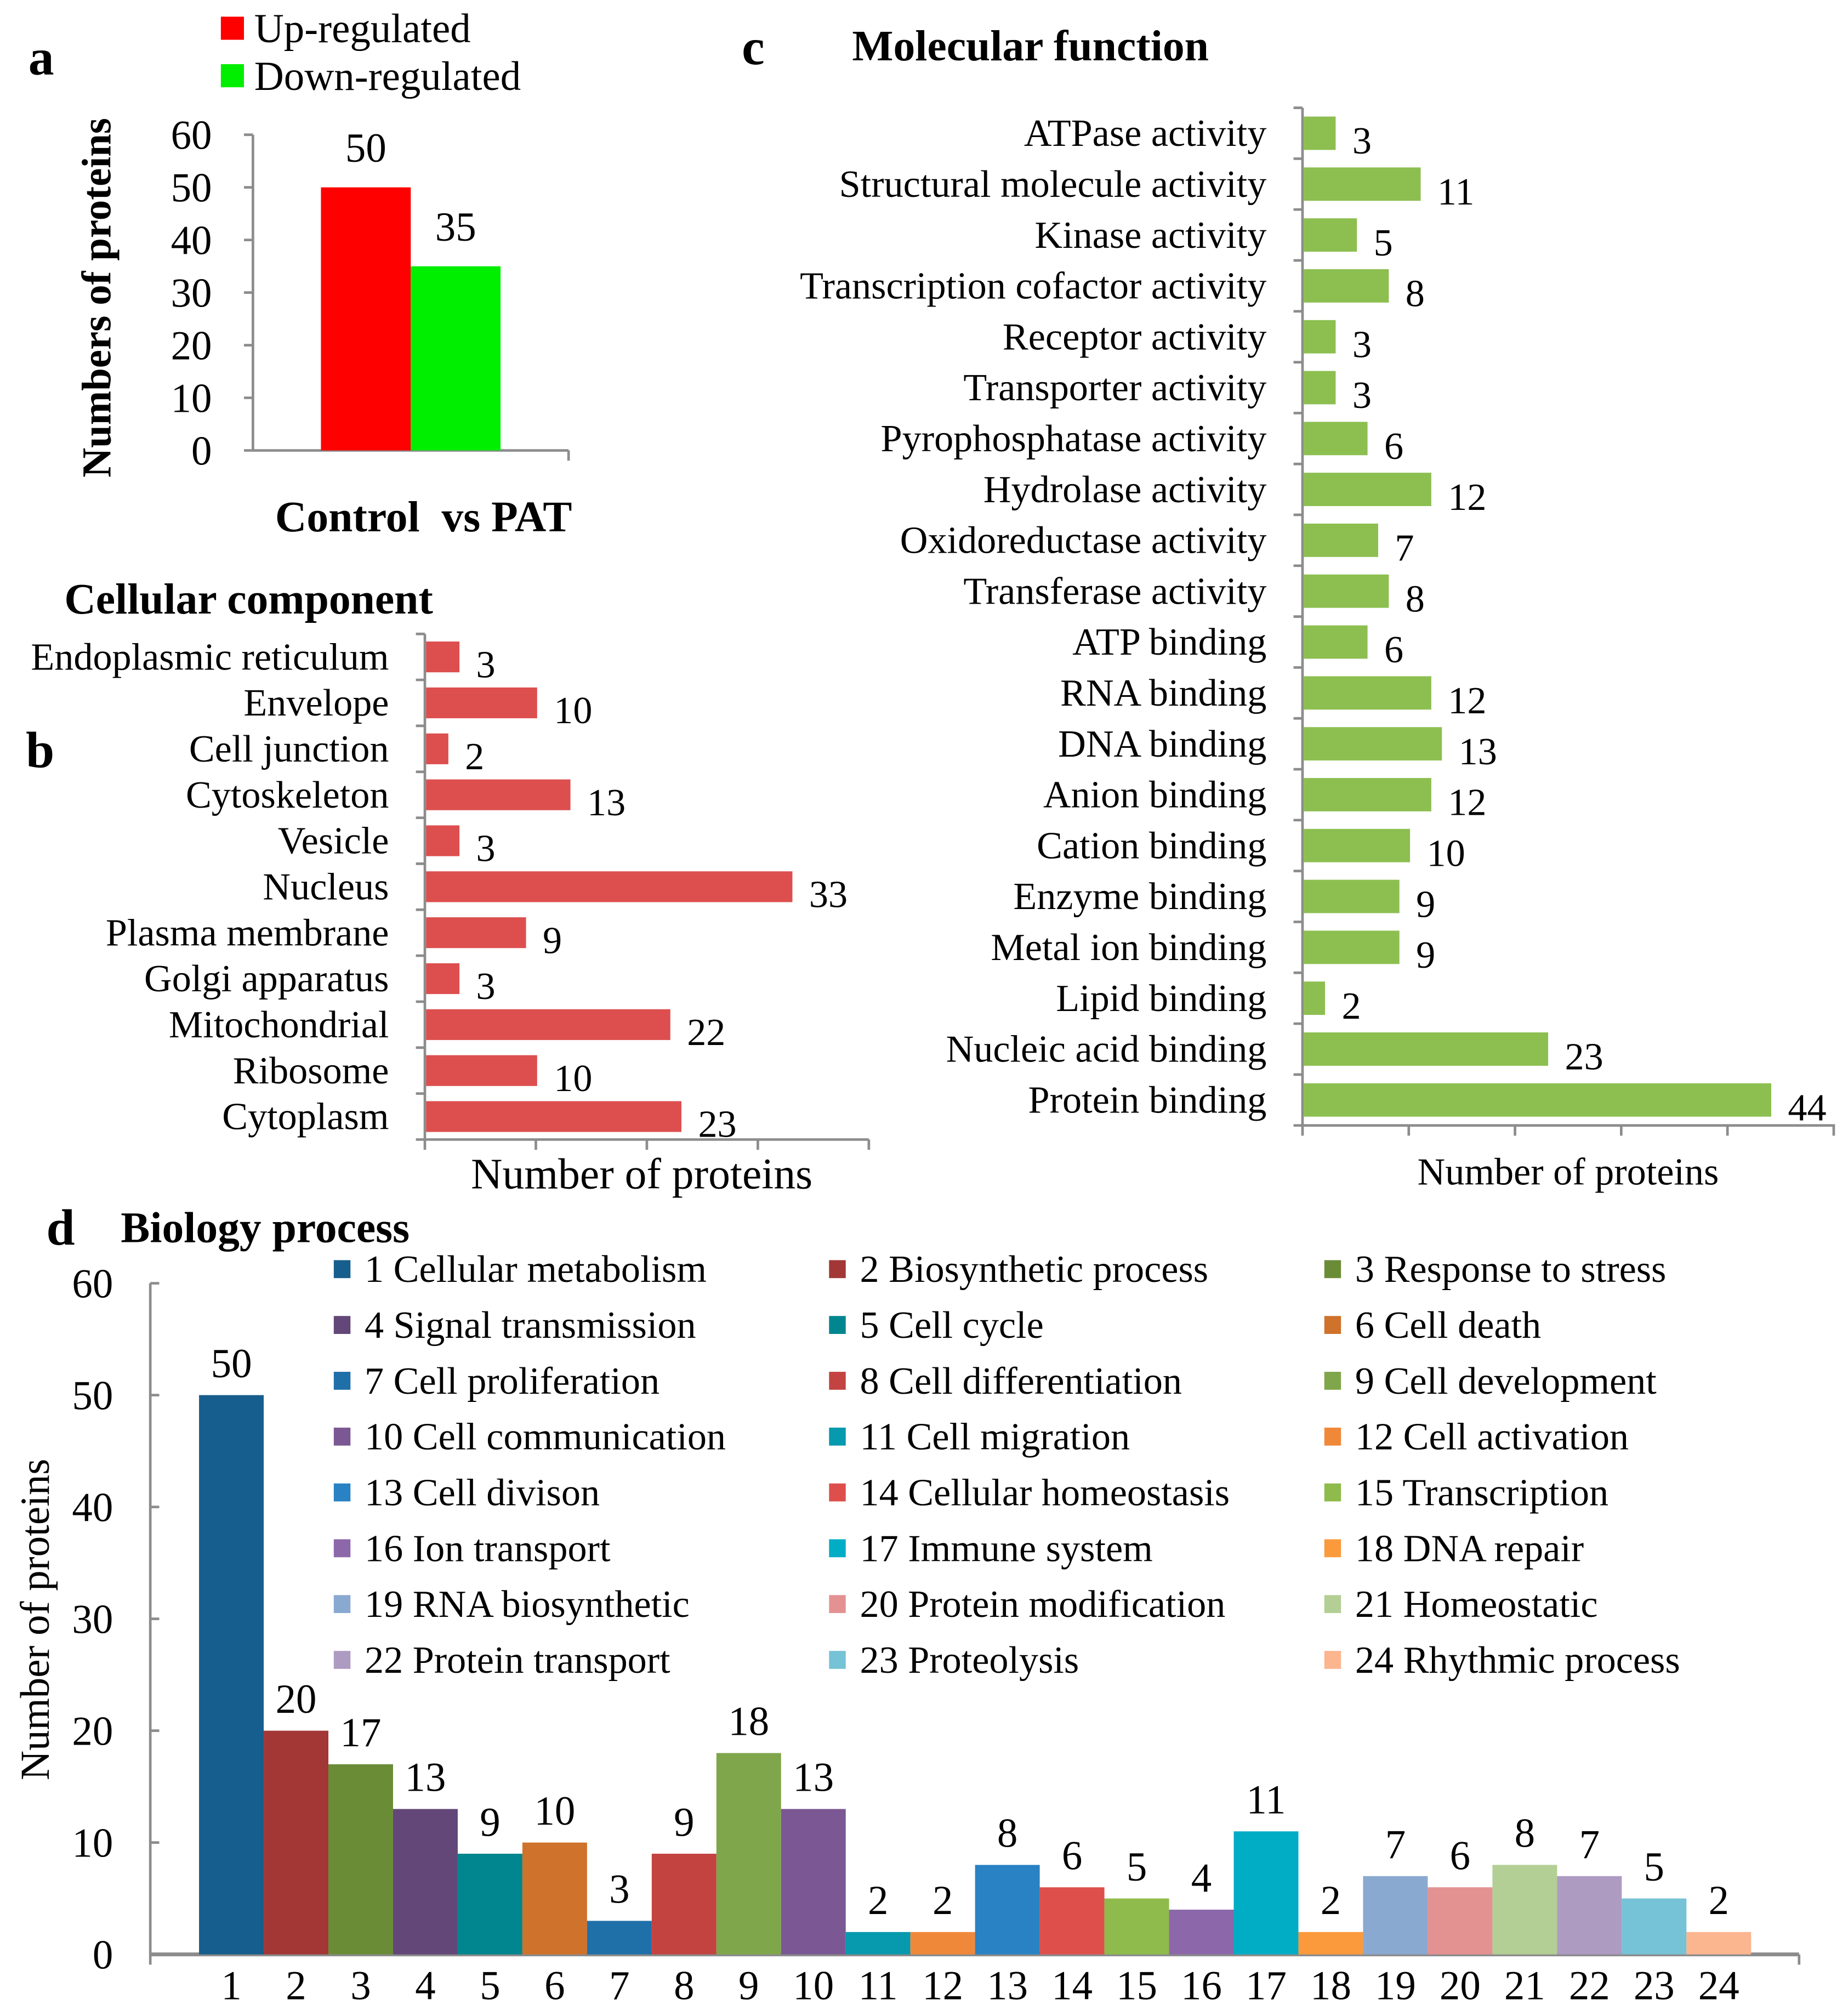 The image size is (1848, 2016). What do you see at coordinates (1072, 1986) in the screenshot?
I see `x-tick-label: 14` at bounding box center [1072, 1986].